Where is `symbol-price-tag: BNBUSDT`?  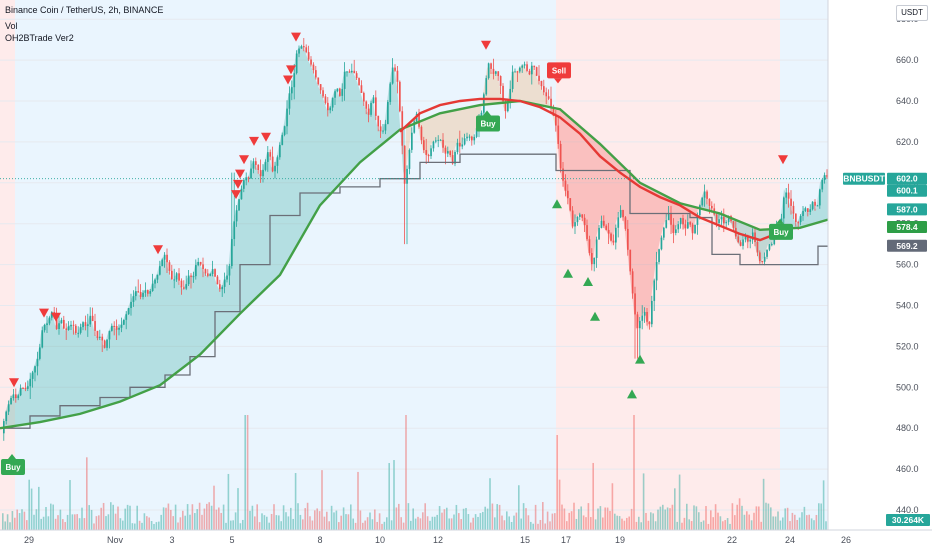
symbol-price-tag: BNBUSDT is located at coordinates (864, 178).